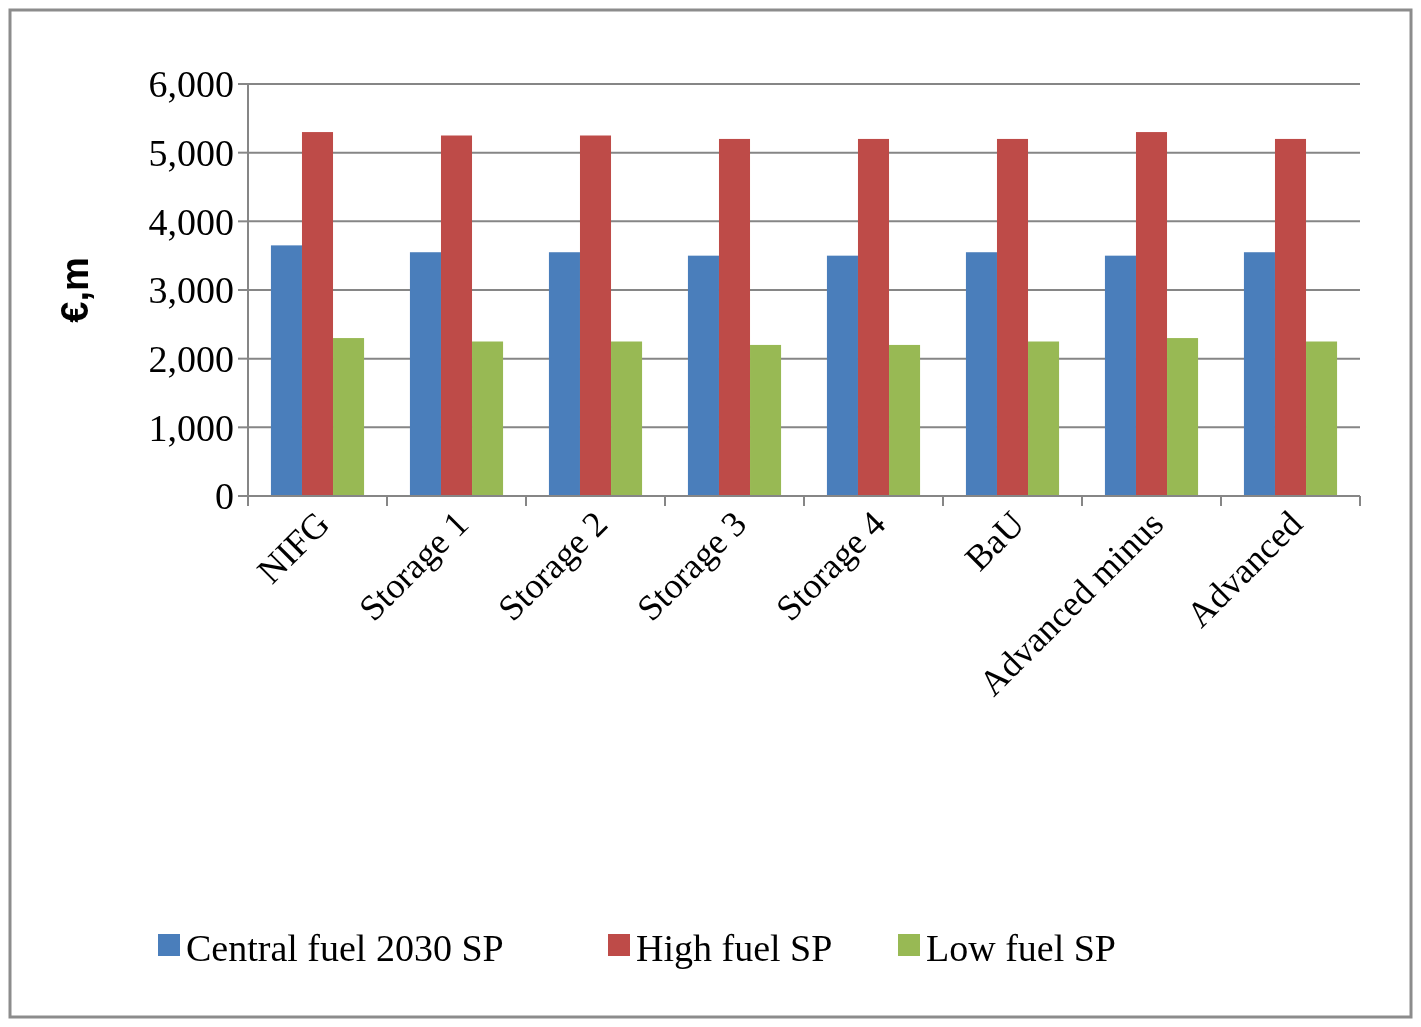 This screenshot has height=1027, width=1421. Describe the element at coordinates (191, 84) in the screenshot. I see `y-tick-label: 6,000` at that location.